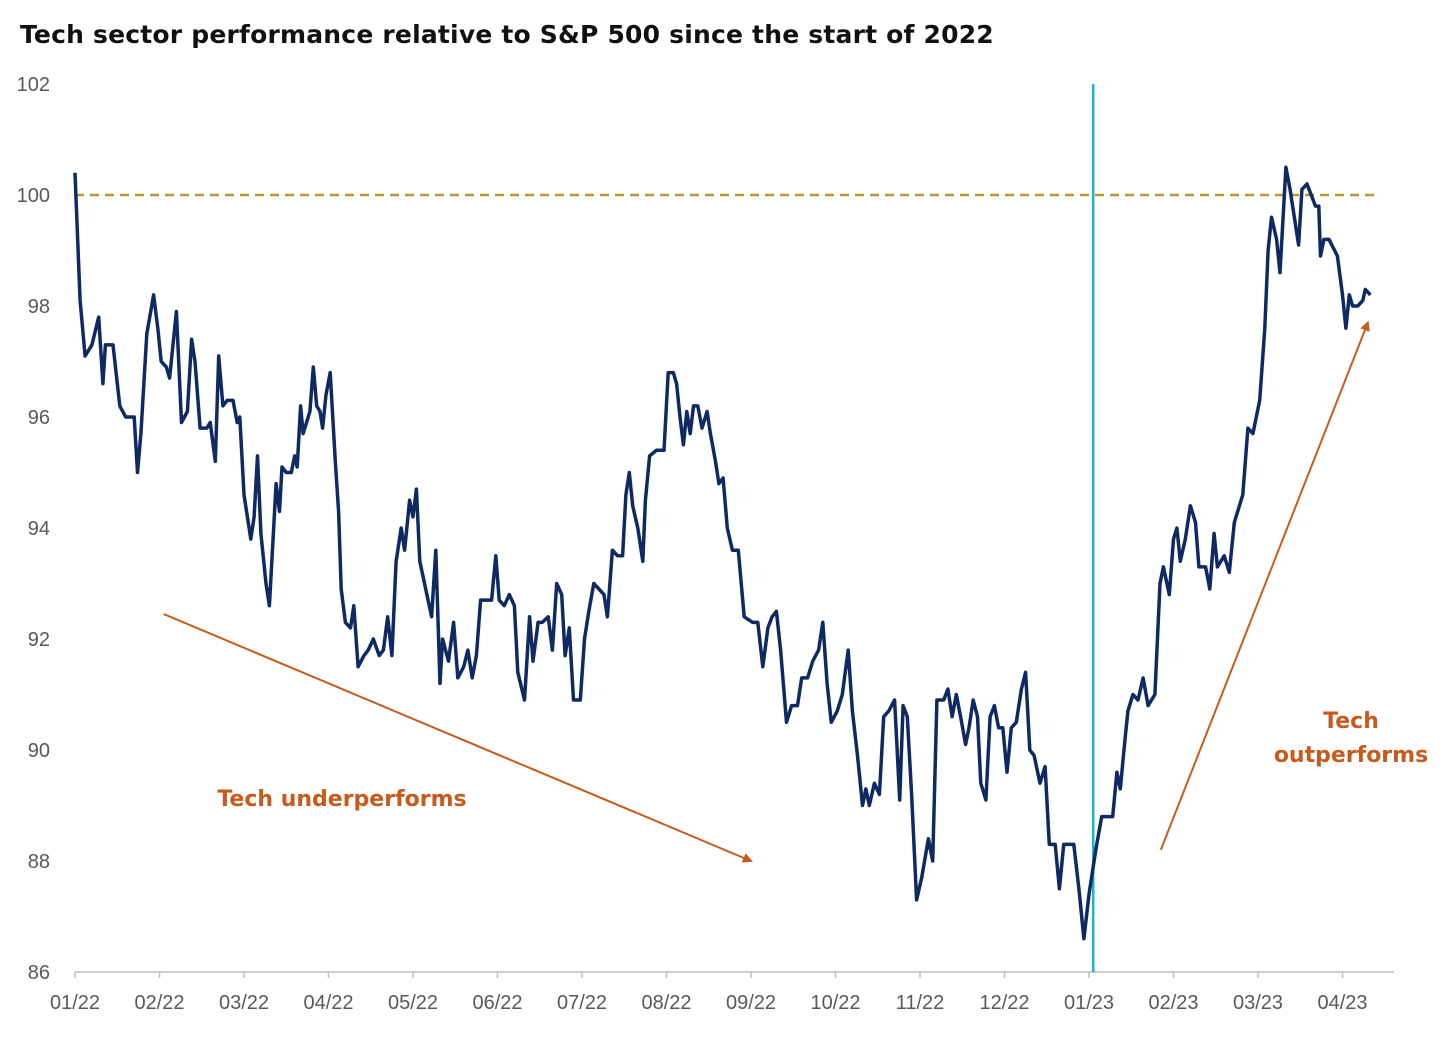 Image resolution: width=1456 pixels, height=1057 pixels. What do you see at coordinates (582, 1003) in the screenshot?
I see `x-tick-label: 07/22` at bounding box center [582, 1003].